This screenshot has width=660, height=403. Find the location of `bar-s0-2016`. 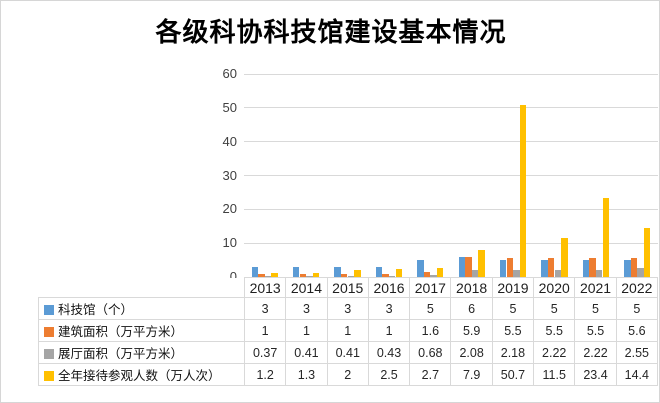

bar-s0-2016 is located at coordinates (379, 271).